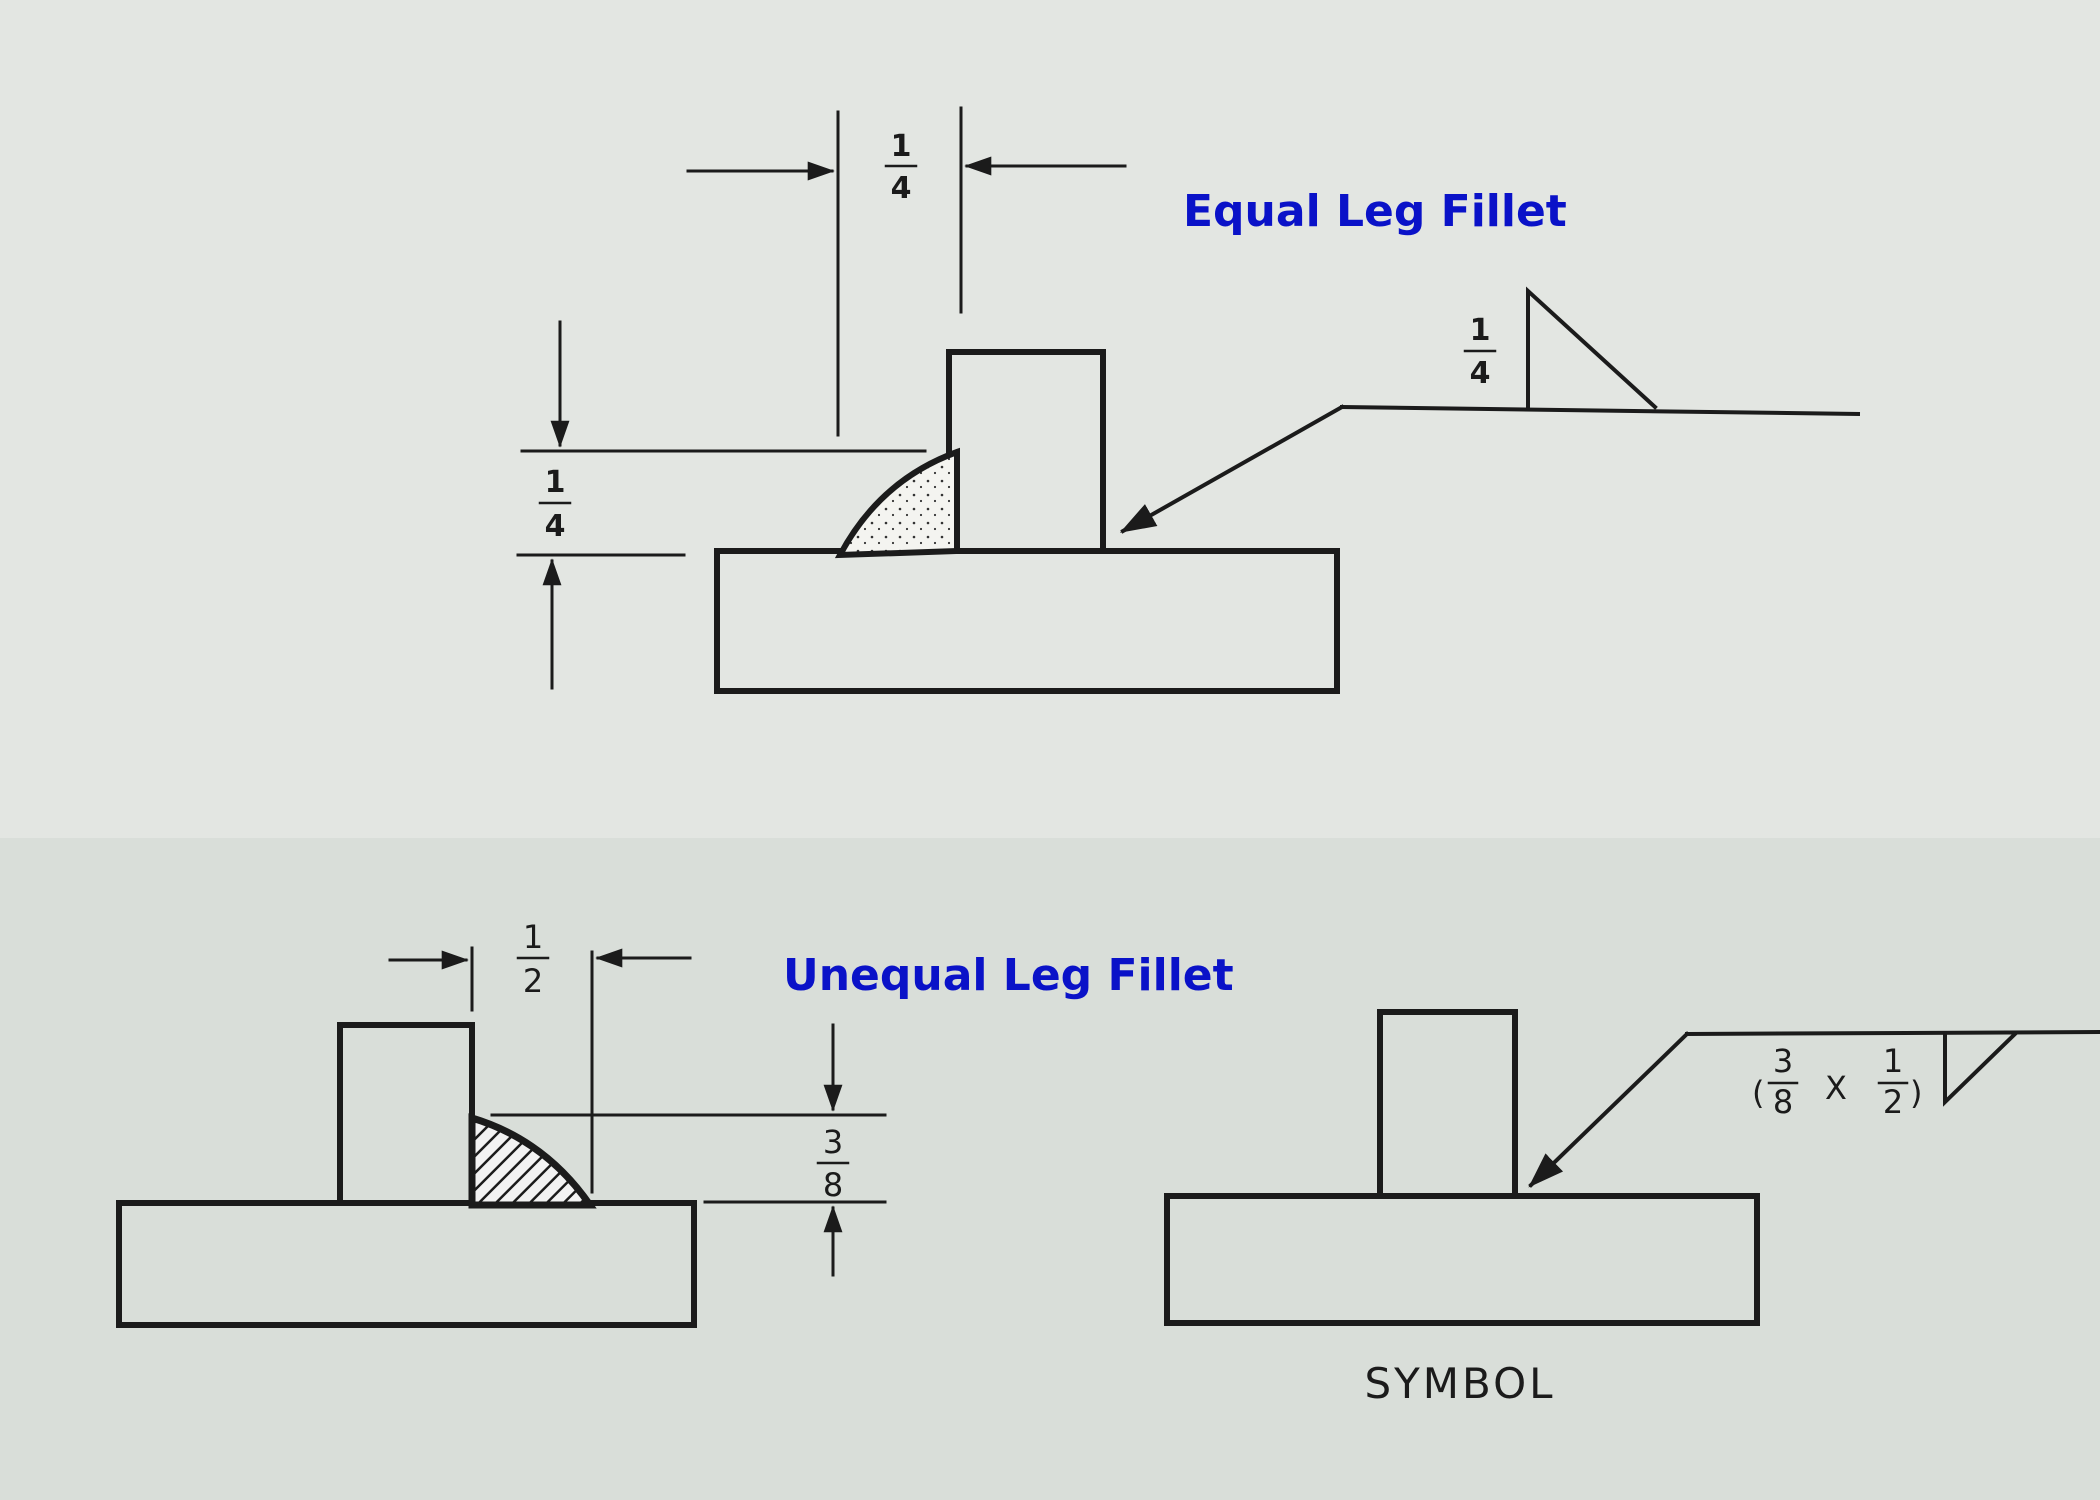 This screenshot has width=2100, height=1500. I want to click on bottom-title: Unequal Leg Fillet, so click(1008, 975).